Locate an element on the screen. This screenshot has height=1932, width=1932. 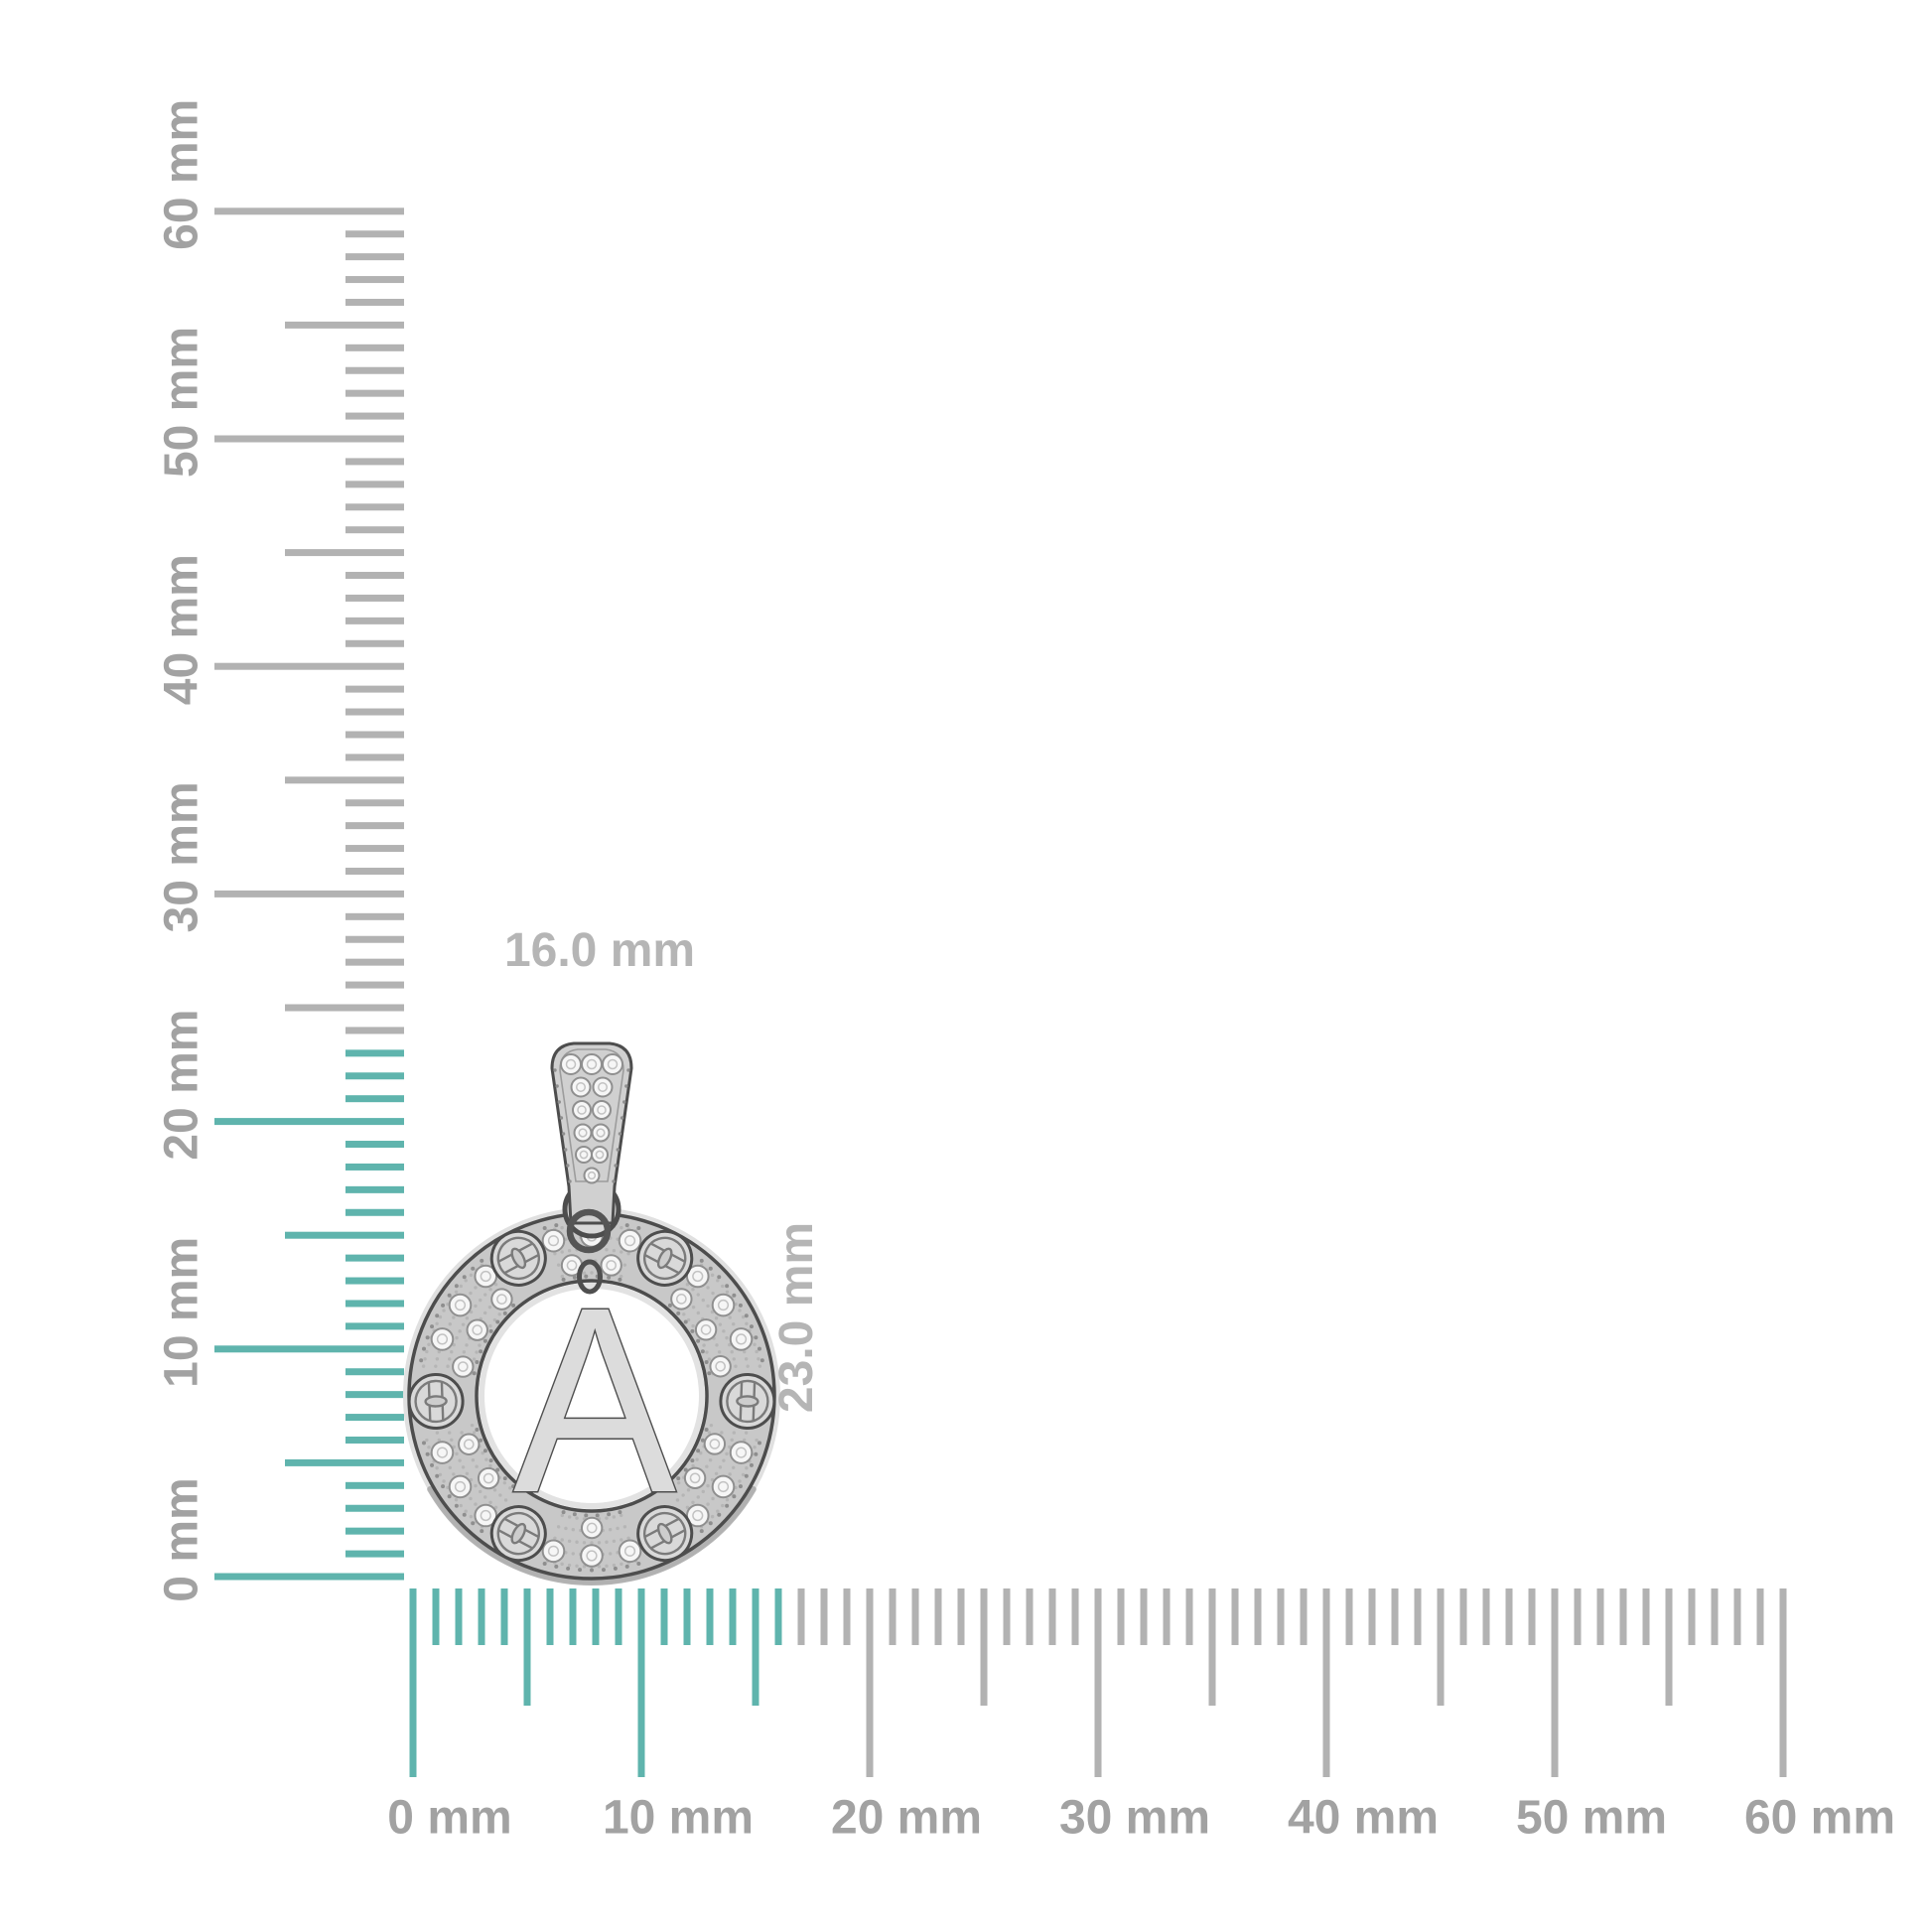
height-dimension-label: 23.0 mm is located at coordinates (796, 1318).